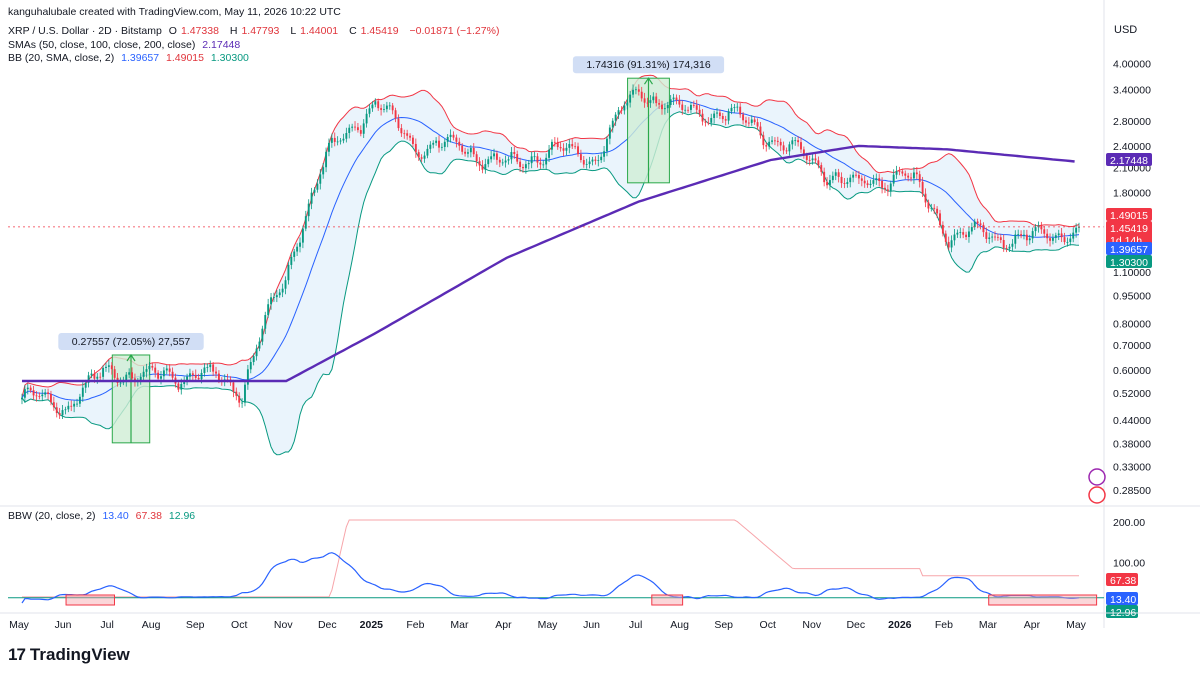  Describe the element at coordinates (103, 516) in the screenshot. I see `bbw-legend: BBW (20, close, 2) 13.40 67.38 12.96` at that location.